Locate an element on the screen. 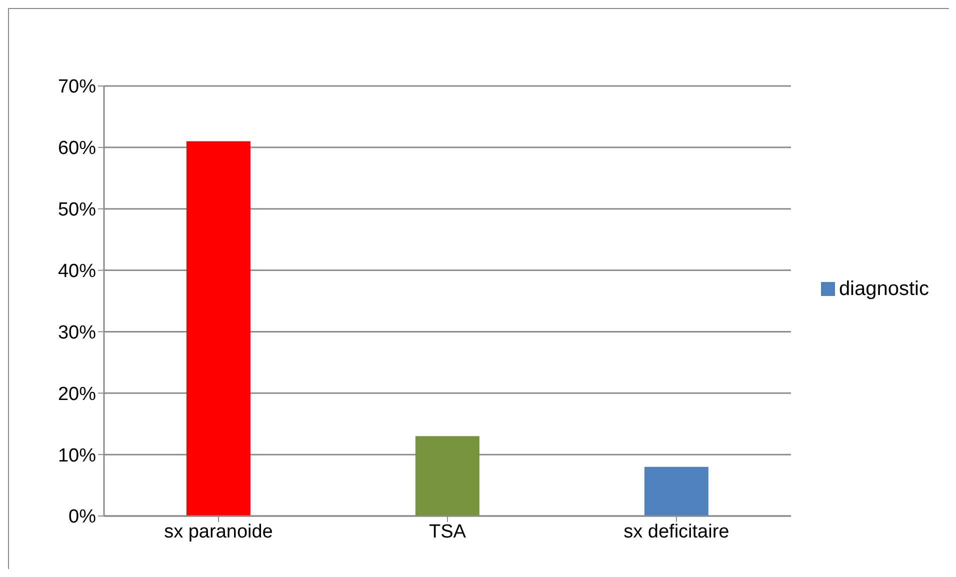 The width and height of the screenshot is (956, 577). y-tick-label: 10% is located at coordinates (77, 455).